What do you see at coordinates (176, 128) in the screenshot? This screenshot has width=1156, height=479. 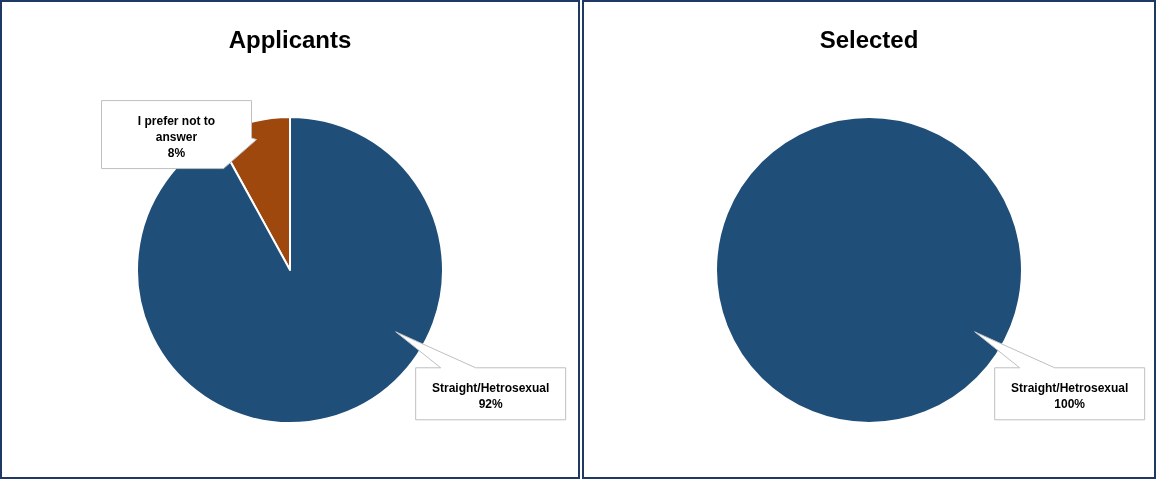 I see `slice-label: I prefer not to answer` at bounding box center [176, 128].